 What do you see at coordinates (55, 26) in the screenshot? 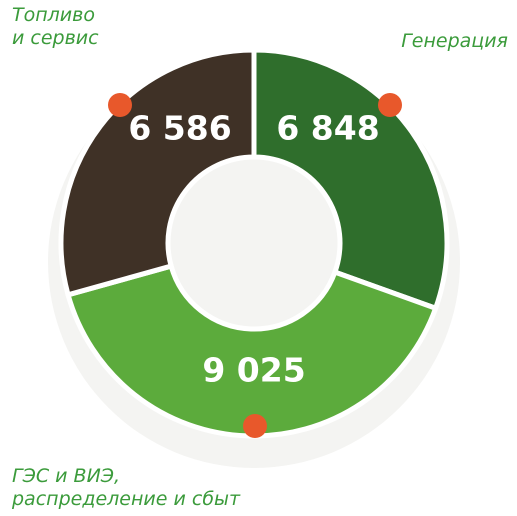
I see `category-label: Топливо и сервис` at bounding box center [55, 26].